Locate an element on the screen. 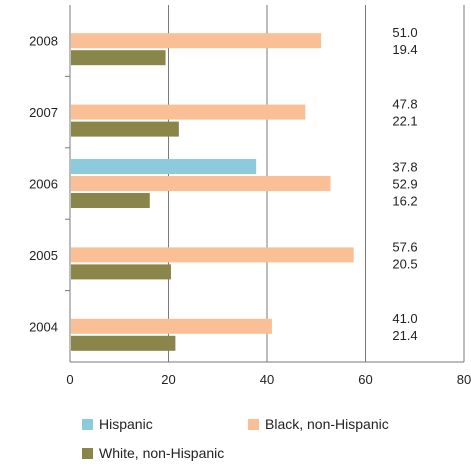  y-tick-label-2005: 2005 is located at coordinates (43, 255).